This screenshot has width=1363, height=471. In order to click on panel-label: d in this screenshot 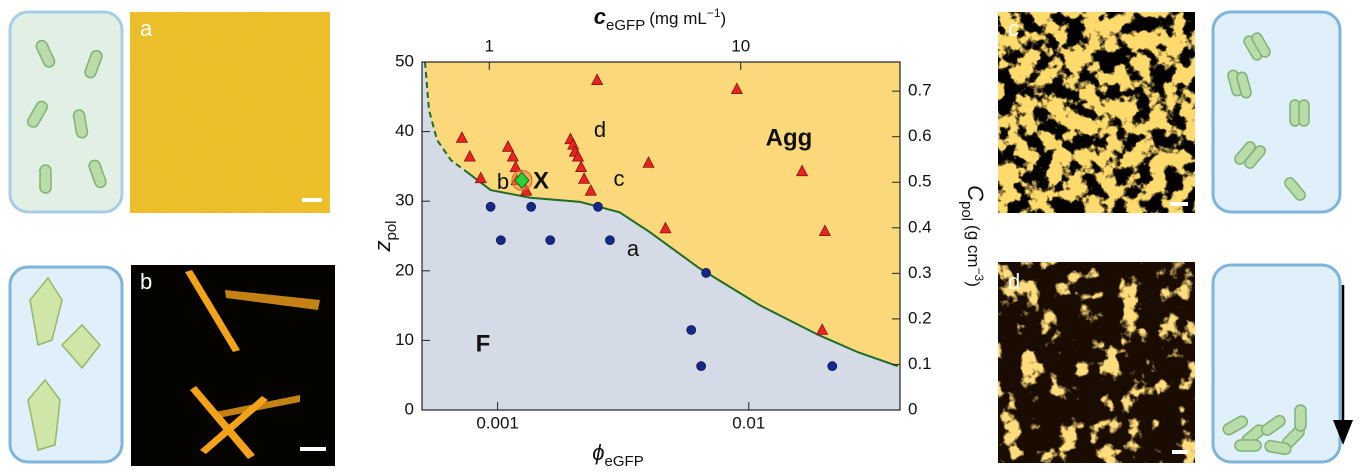, I will do `click(1014, 281)`.